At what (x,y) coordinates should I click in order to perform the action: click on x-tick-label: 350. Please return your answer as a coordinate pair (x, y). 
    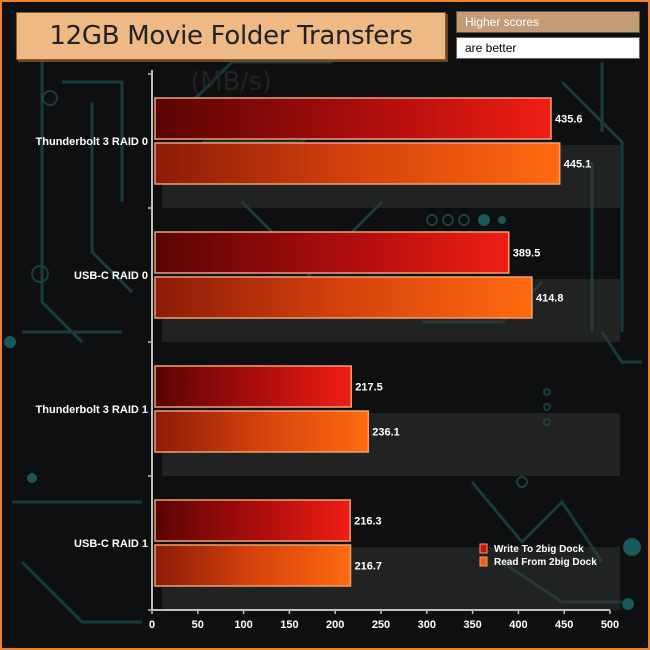
    Looking at the image, I should click on (472, 625).